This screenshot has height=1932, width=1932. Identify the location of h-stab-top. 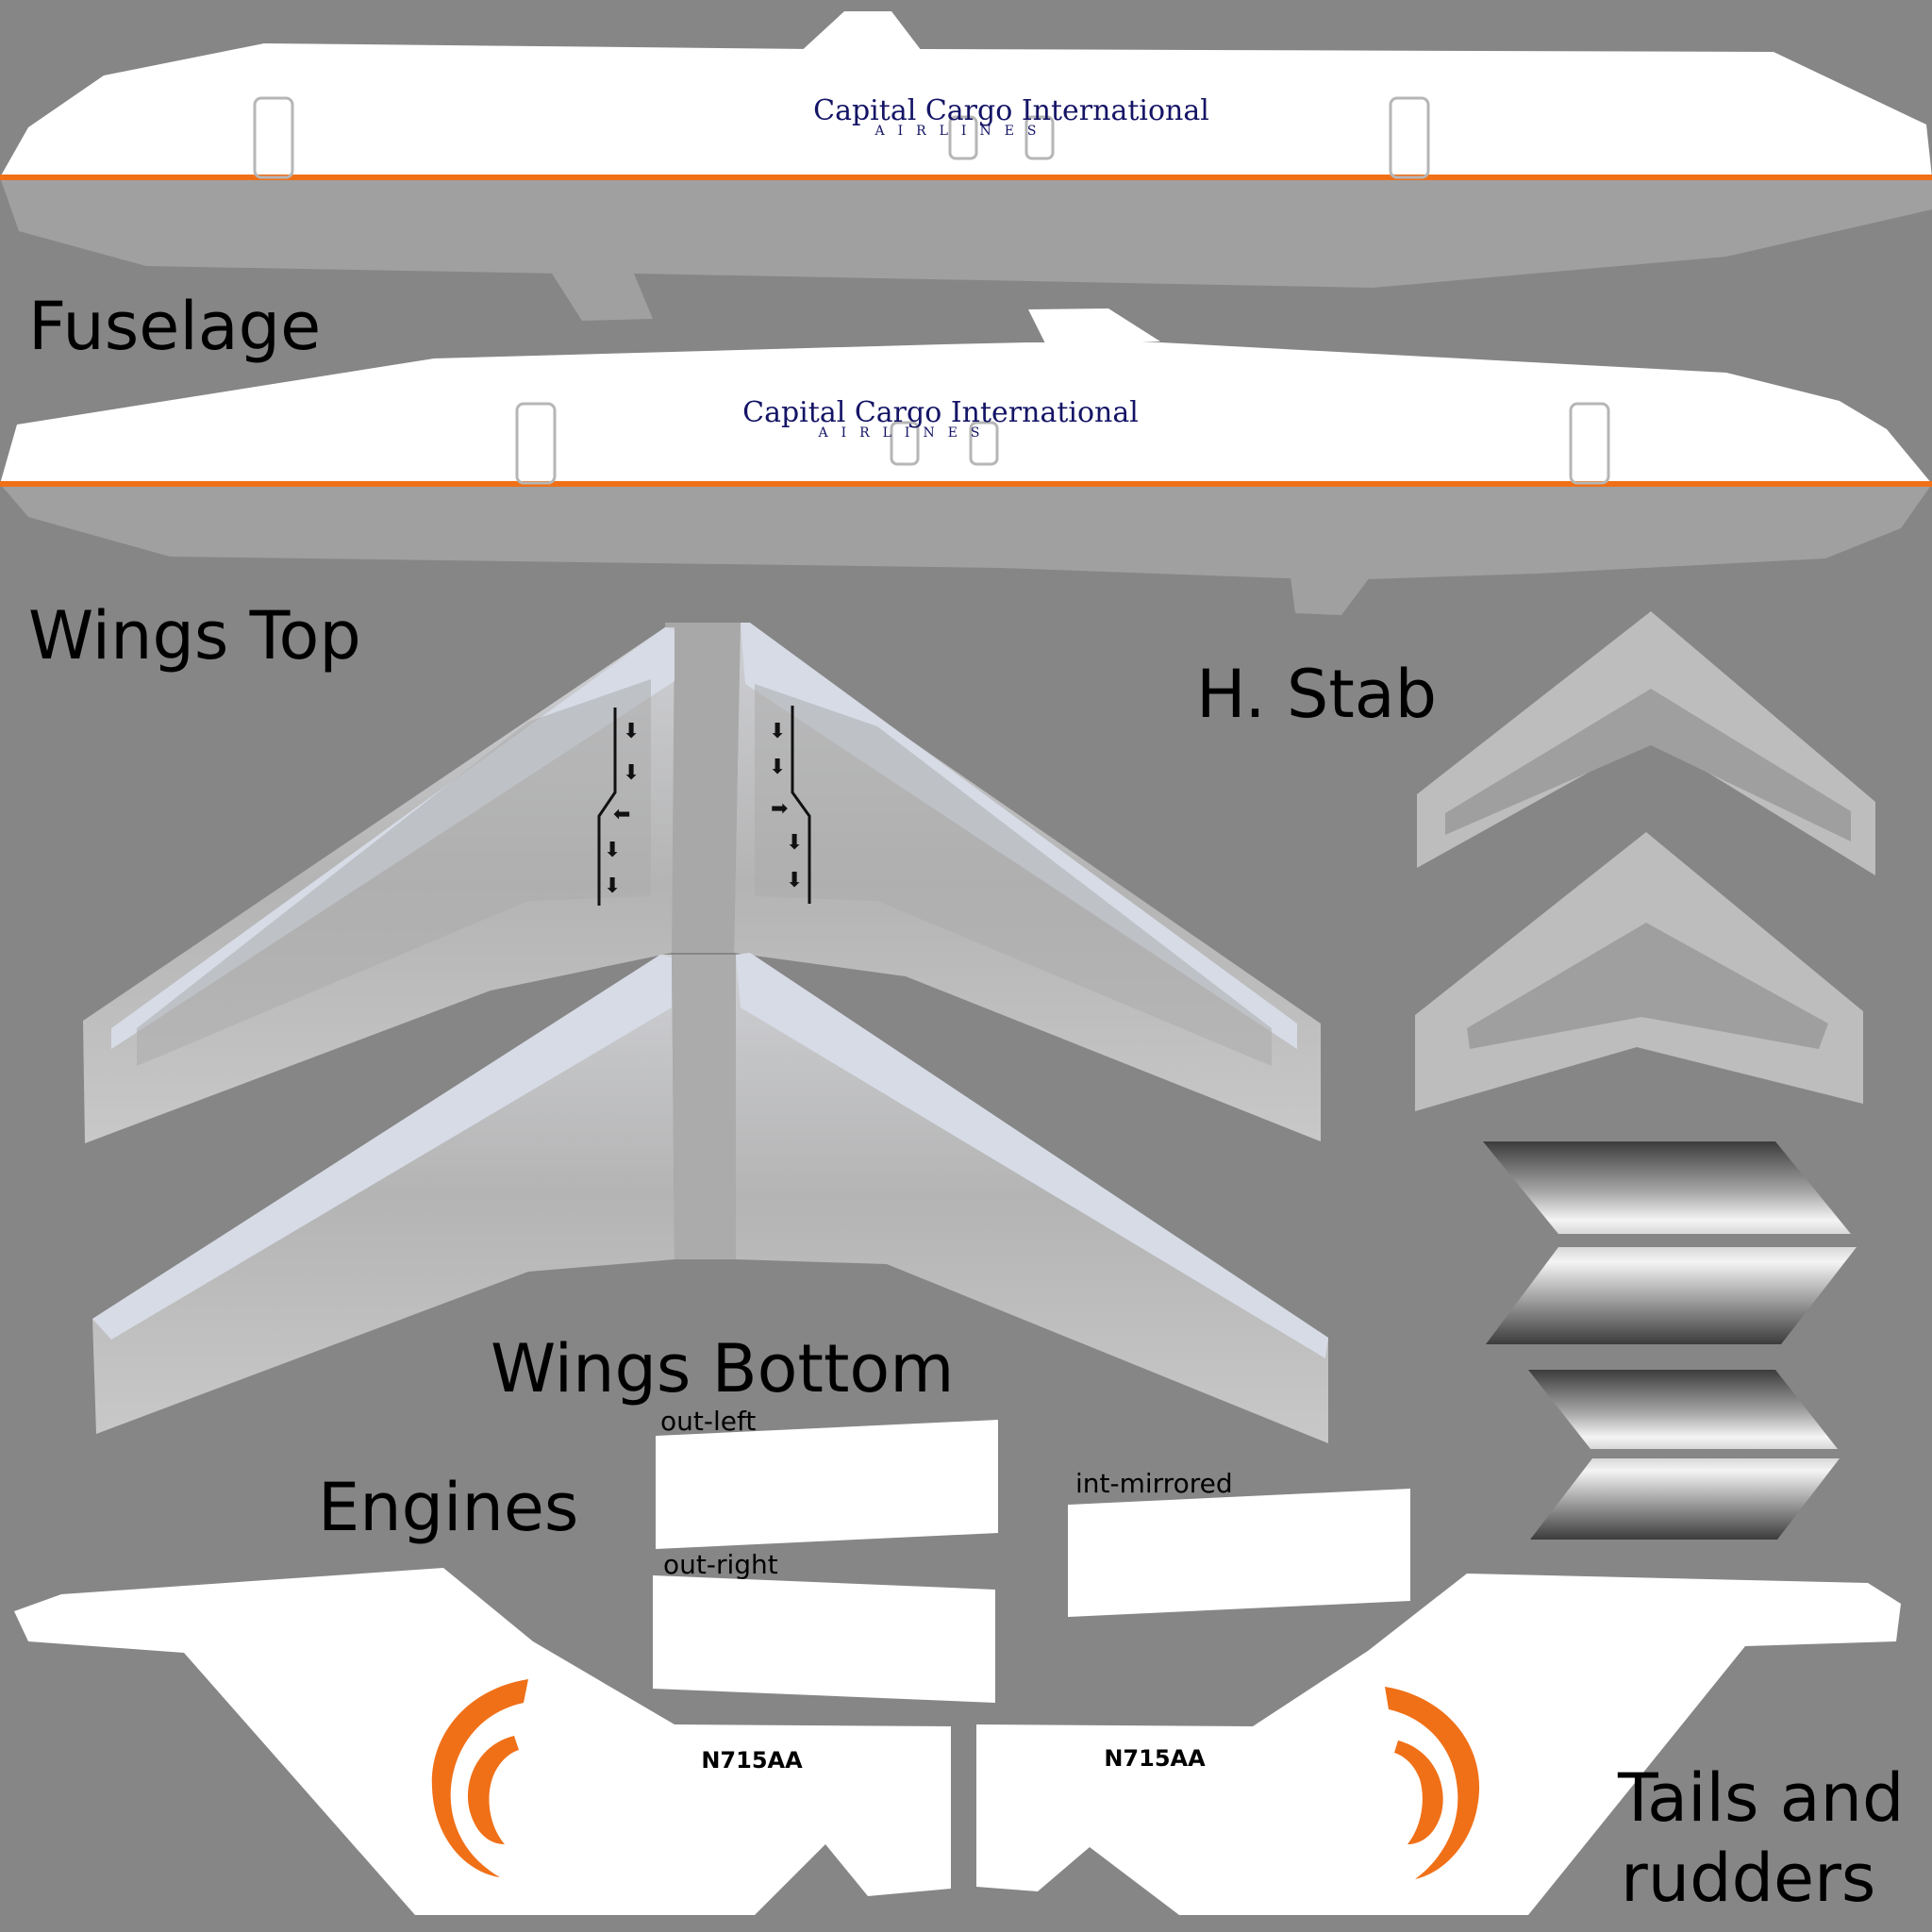
(1646, 743).